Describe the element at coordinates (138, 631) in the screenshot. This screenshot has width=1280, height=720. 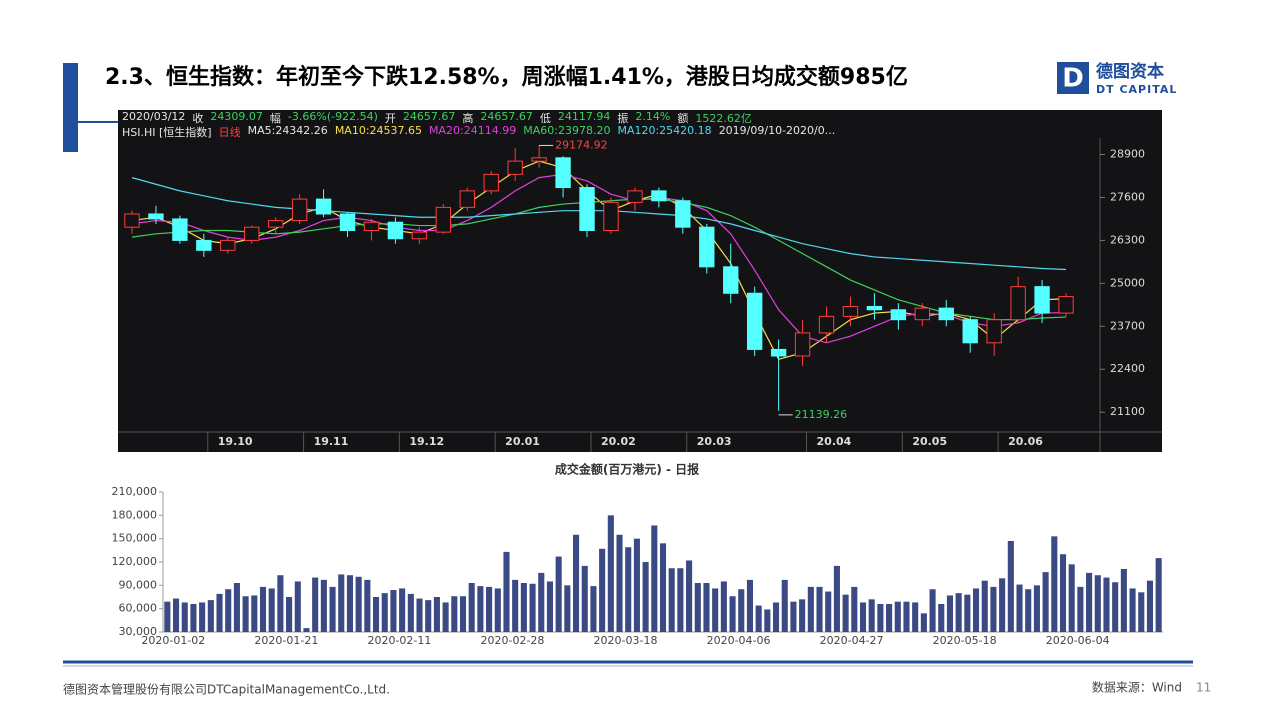
I see `y-tick-label: 30,000` at that location.